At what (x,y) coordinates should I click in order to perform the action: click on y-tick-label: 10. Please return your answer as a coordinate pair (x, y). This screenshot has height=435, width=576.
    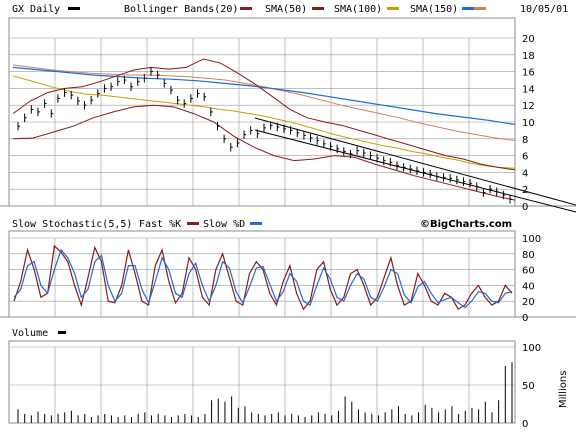
    Looking at the image, I should click on (528, 123).